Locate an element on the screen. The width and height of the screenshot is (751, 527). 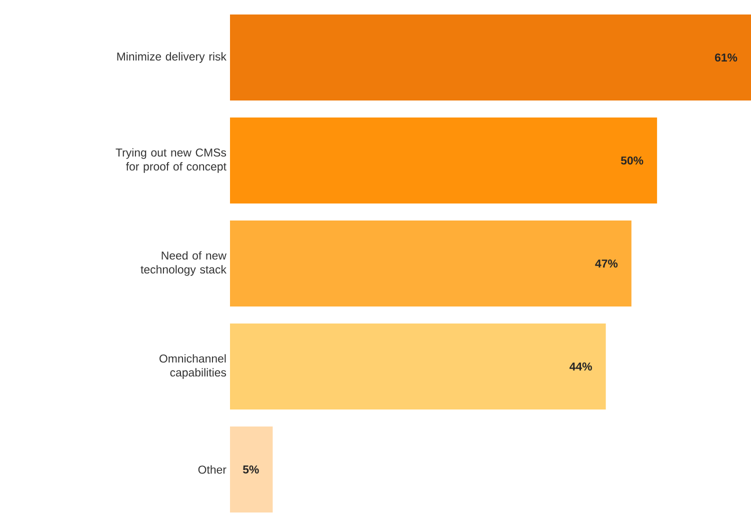
y-tick-label: Need of new technology stack is located at coordinates (183, 263).